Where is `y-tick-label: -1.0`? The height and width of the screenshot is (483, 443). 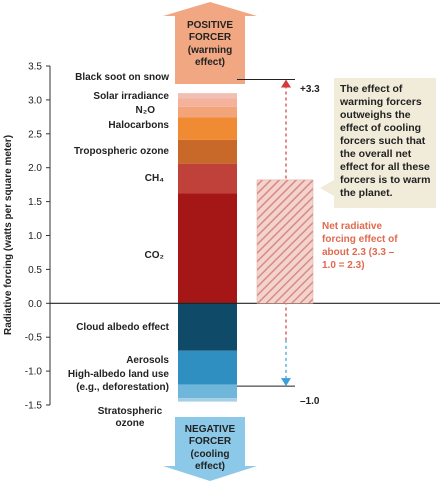
y-tick-label: -1.0 is located at coordinates (34, 372).